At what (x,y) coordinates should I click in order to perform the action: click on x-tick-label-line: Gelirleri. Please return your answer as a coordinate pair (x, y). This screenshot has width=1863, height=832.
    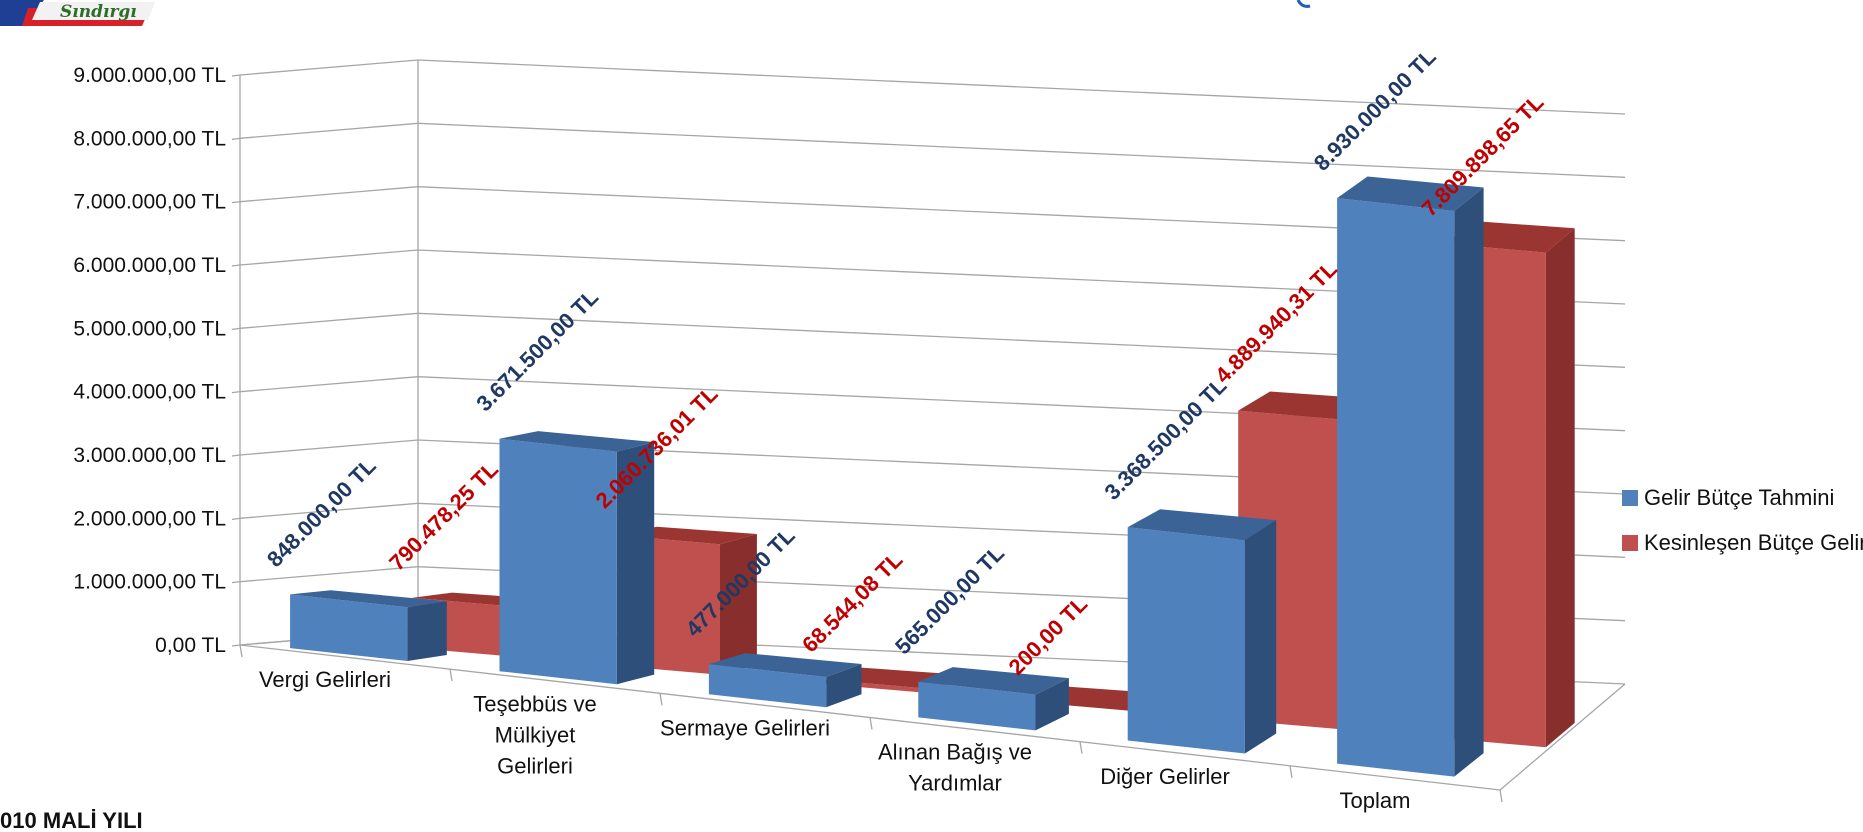
    Looking at the image, I should click on (535, 765).